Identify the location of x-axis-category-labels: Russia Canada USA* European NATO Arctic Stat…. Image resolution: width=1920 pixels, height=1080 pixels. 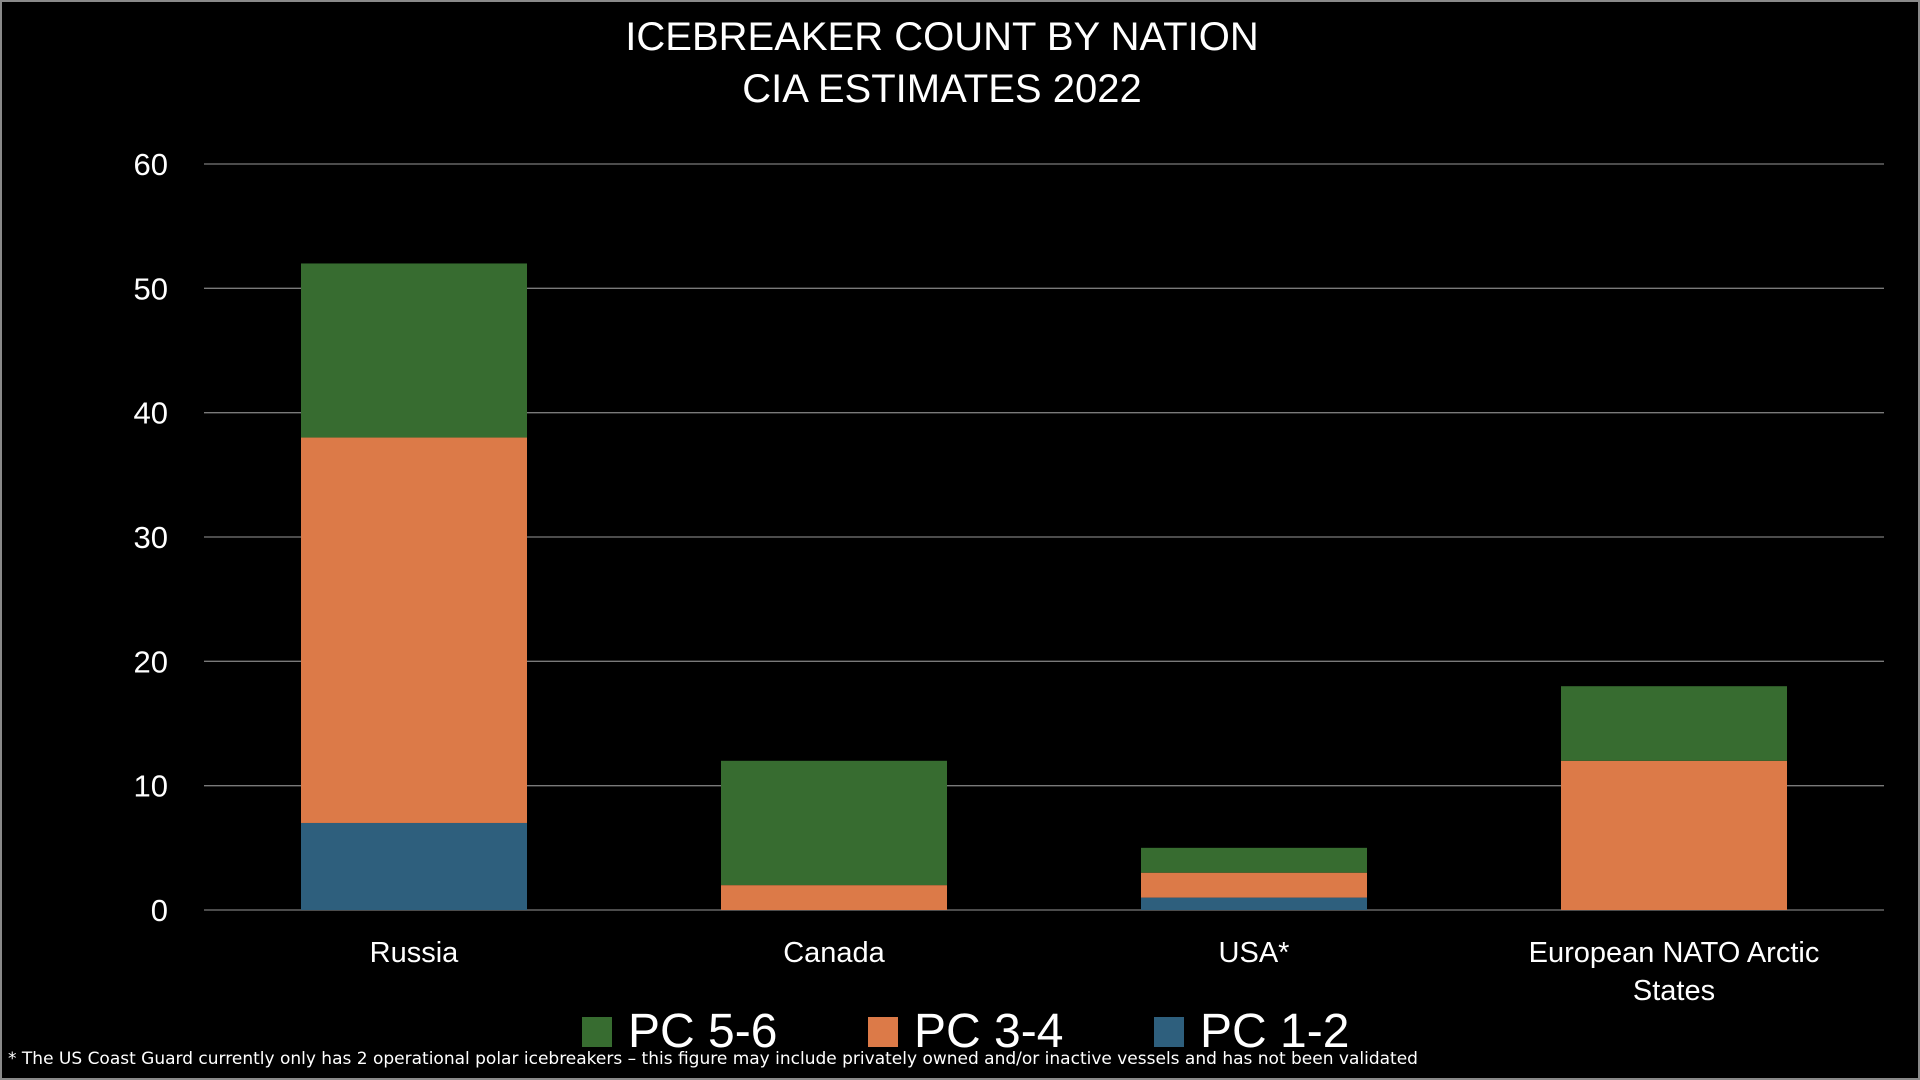
(1095, 972).